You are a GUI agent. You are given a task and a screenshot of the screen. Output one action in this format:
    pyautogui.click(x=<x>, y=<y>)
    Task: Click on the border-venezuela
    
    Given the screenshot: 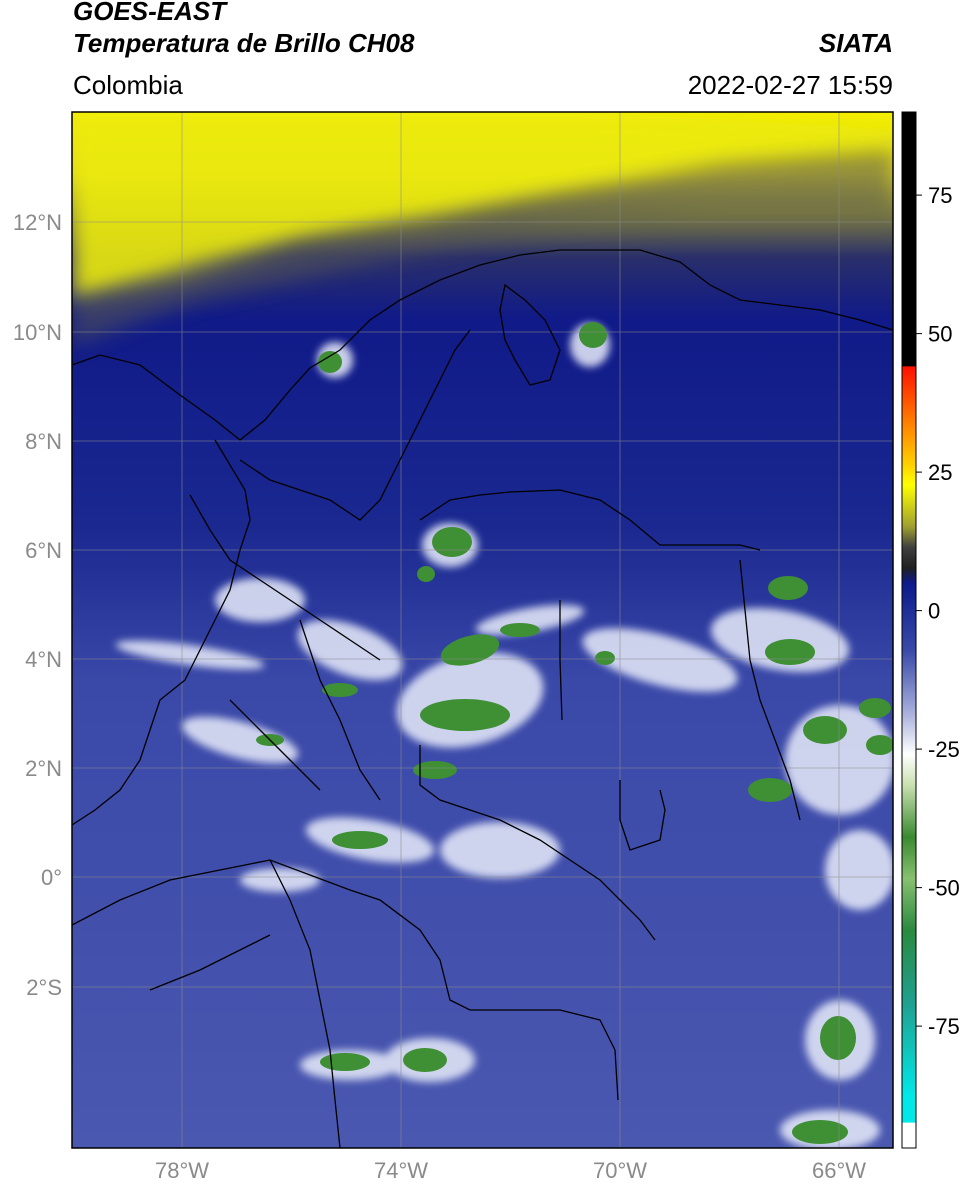 What is the action you would take?
    pyautogui.click(x=590, y=520)
    